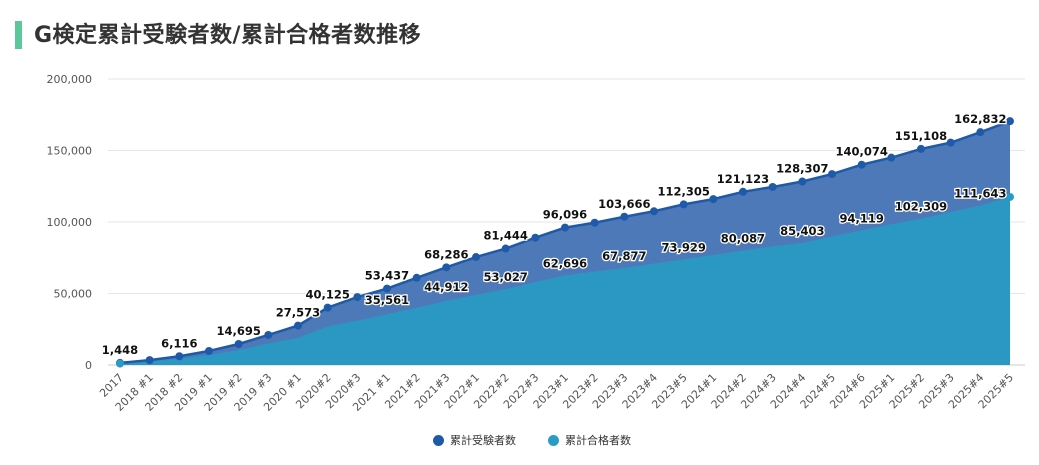  Describe the element at coordinates (921, 207) in the screenshot. I see `data-label: 102,309` at that location.